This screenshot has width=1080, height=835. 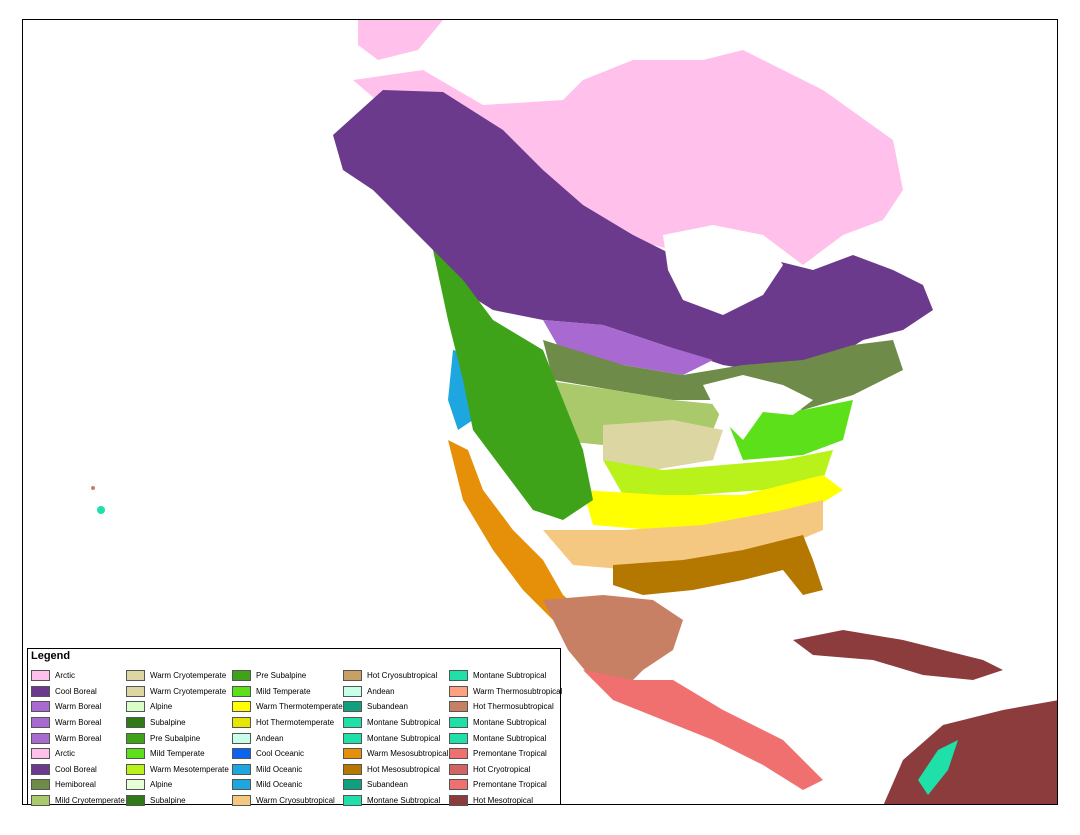 I want to click on legend-entry: Alpine, so click(x=177, y=785).